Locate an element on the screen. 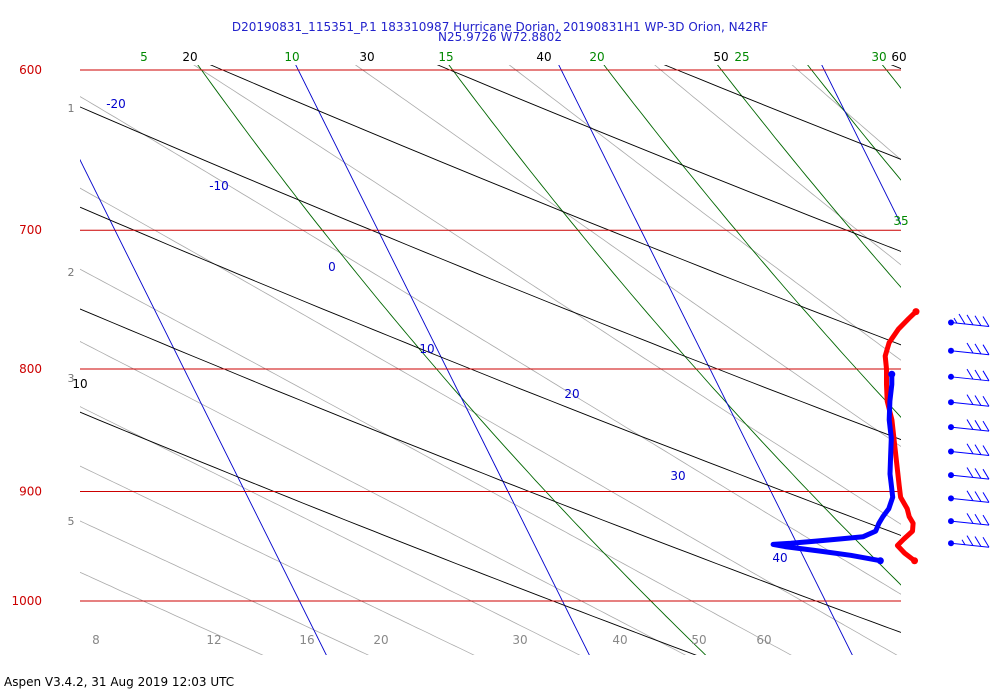  temperature-tick-label: 12 is located at coordinates (213, 640).